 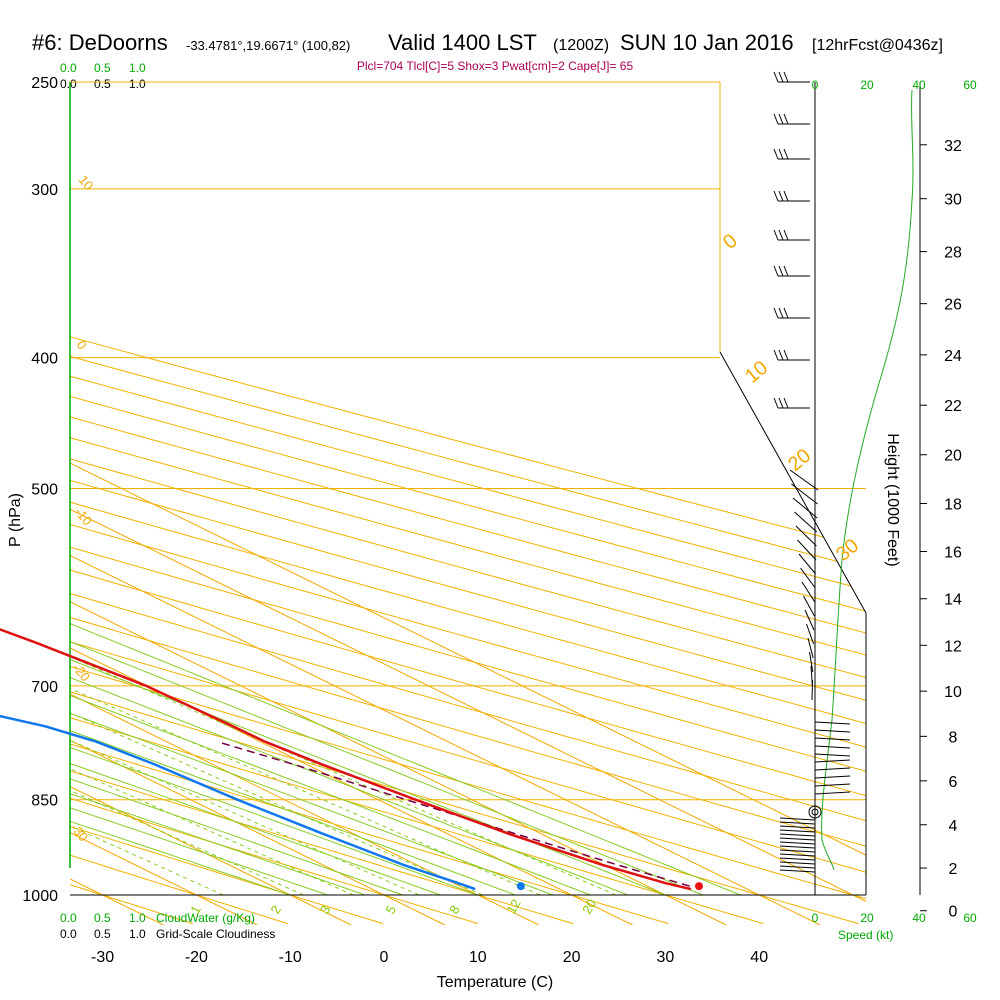 I want to click on height-tick-label: 8, so click(x=953, y=737).